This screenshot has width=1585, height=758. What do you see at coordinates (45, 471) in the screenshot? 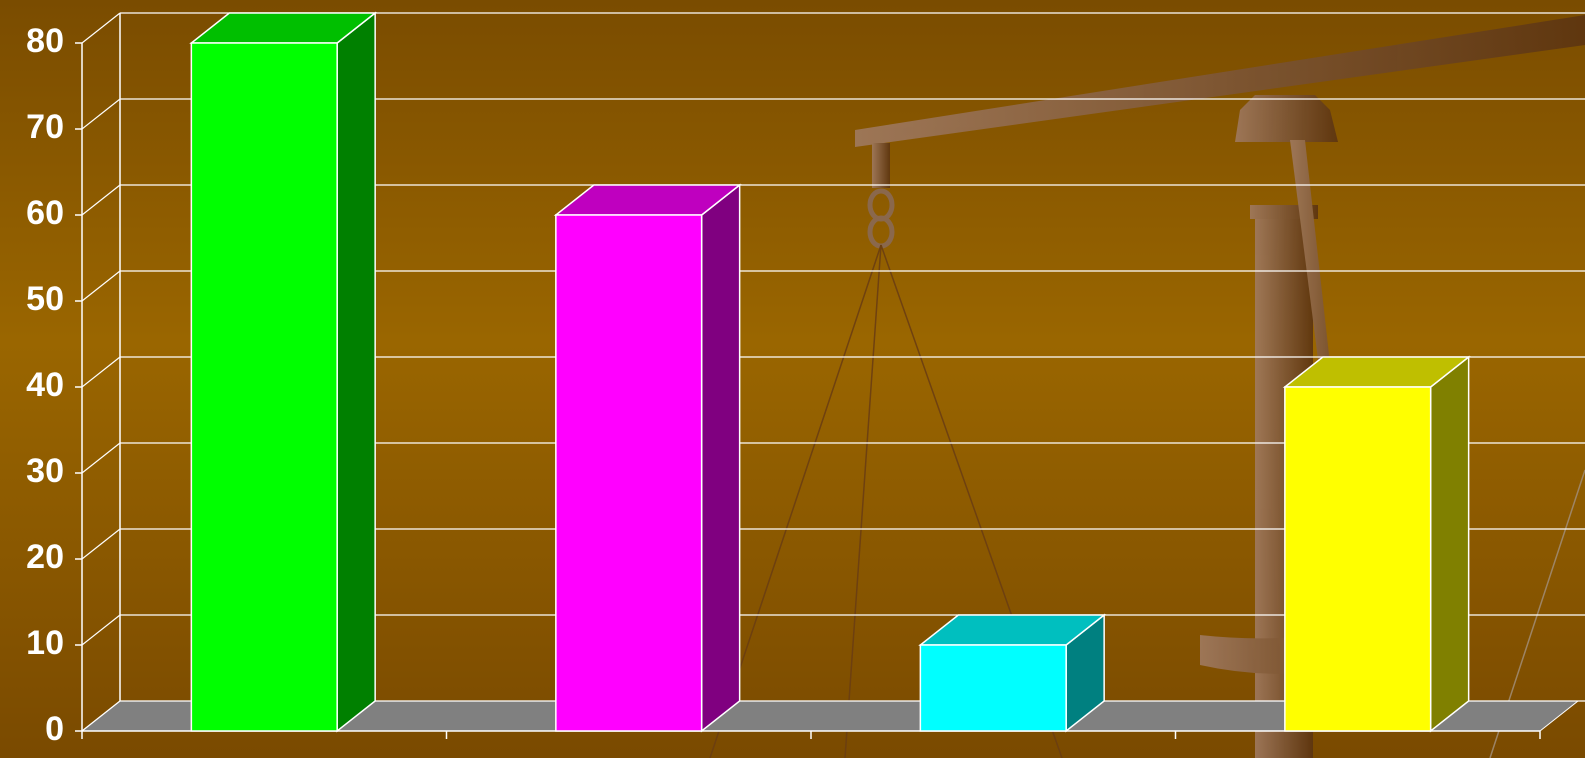
I see `y-tick-label: 30` at bounding box center [45, 471].